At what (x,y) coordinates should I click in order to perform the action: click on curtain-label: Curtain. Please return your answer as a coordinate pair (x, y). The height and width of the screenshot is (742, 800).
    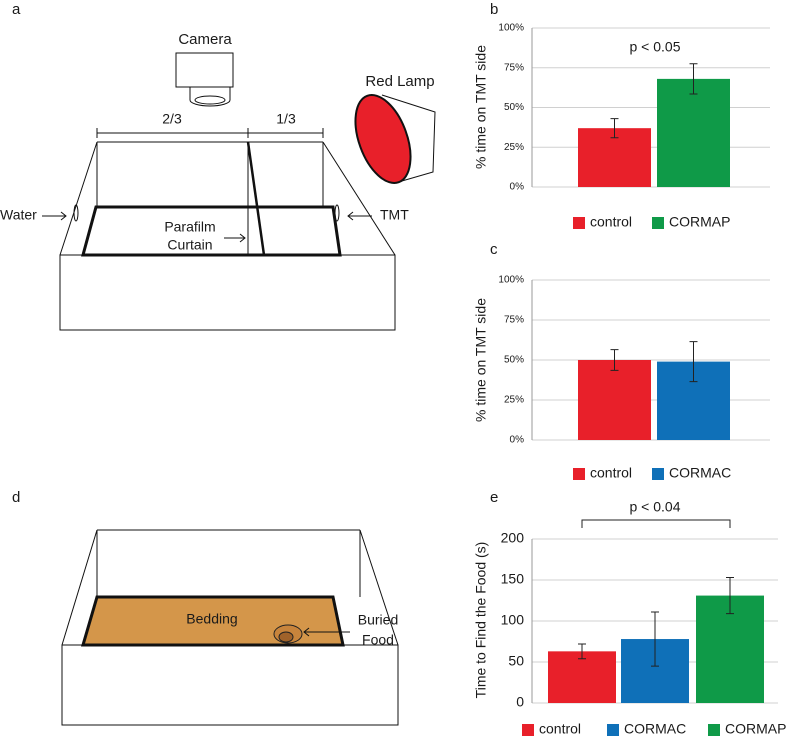
    Looking at the image, I should click on (189, 245).